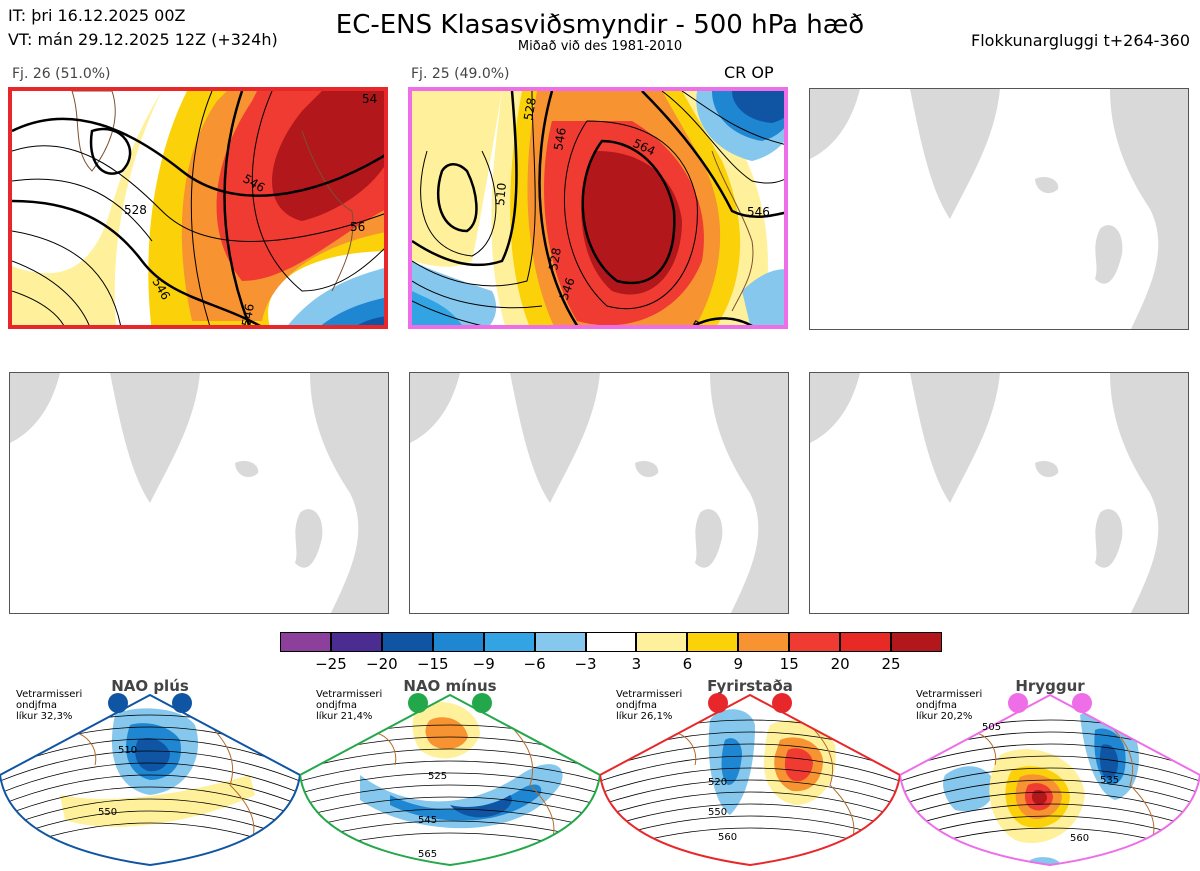 The image size is (1200, 871). Describe the element at coordinates (789, 664) in the screenshot. I see `colorbar-tick-label: 15` at that location.